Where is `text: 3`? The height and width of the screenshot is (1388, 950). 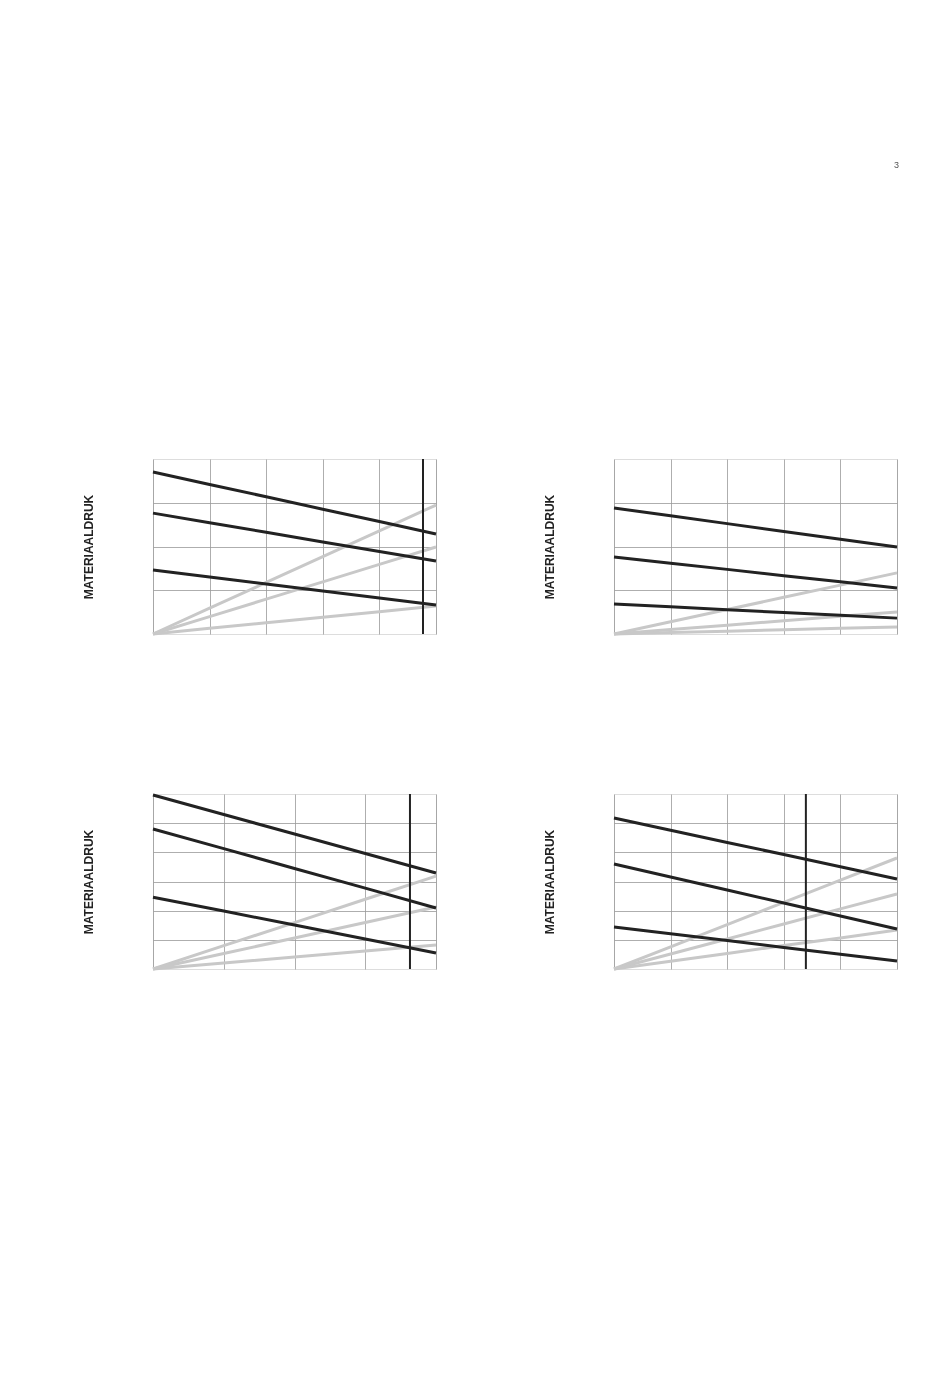
text: 3 is located at coordinates (896, 164).